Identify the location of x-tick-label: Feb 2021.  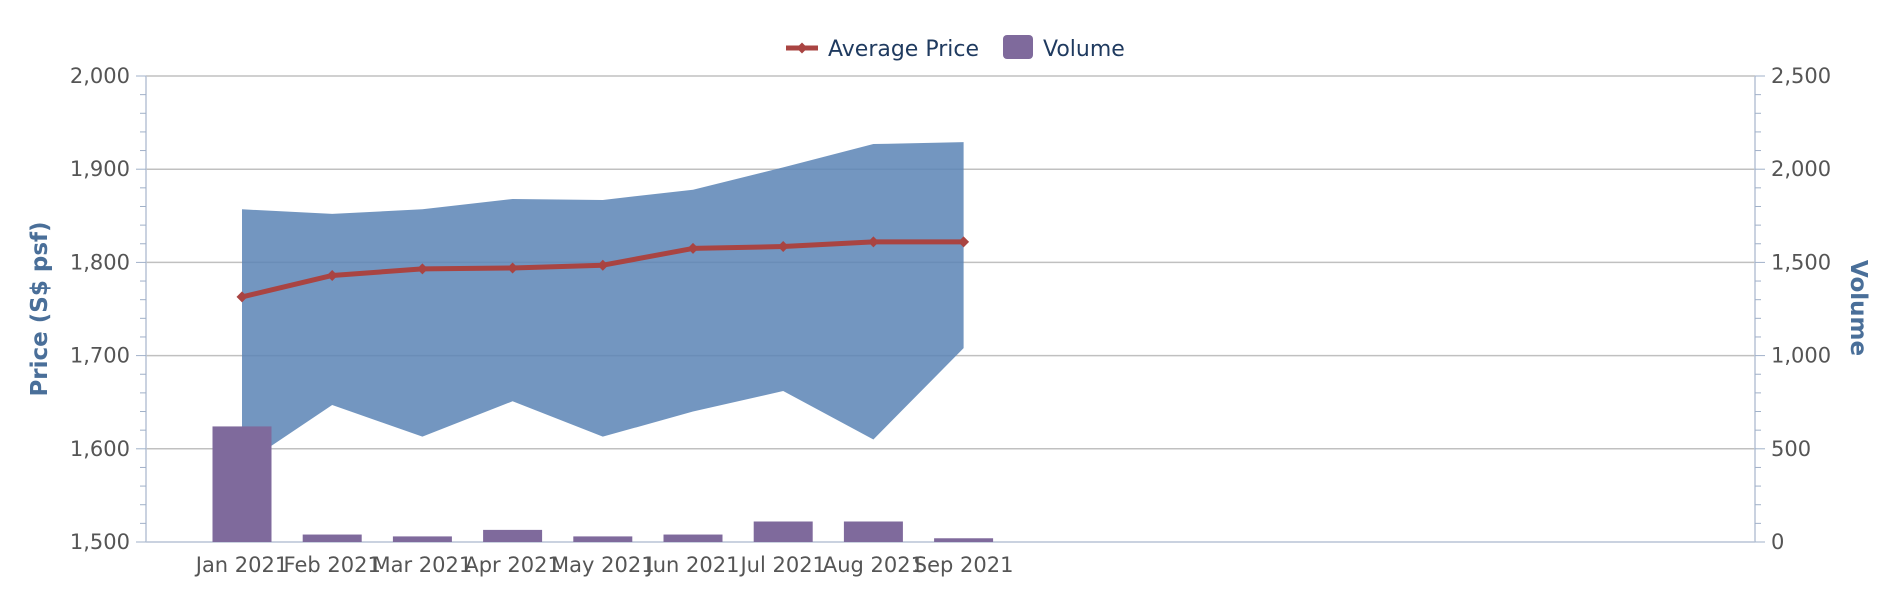
(332, 565).